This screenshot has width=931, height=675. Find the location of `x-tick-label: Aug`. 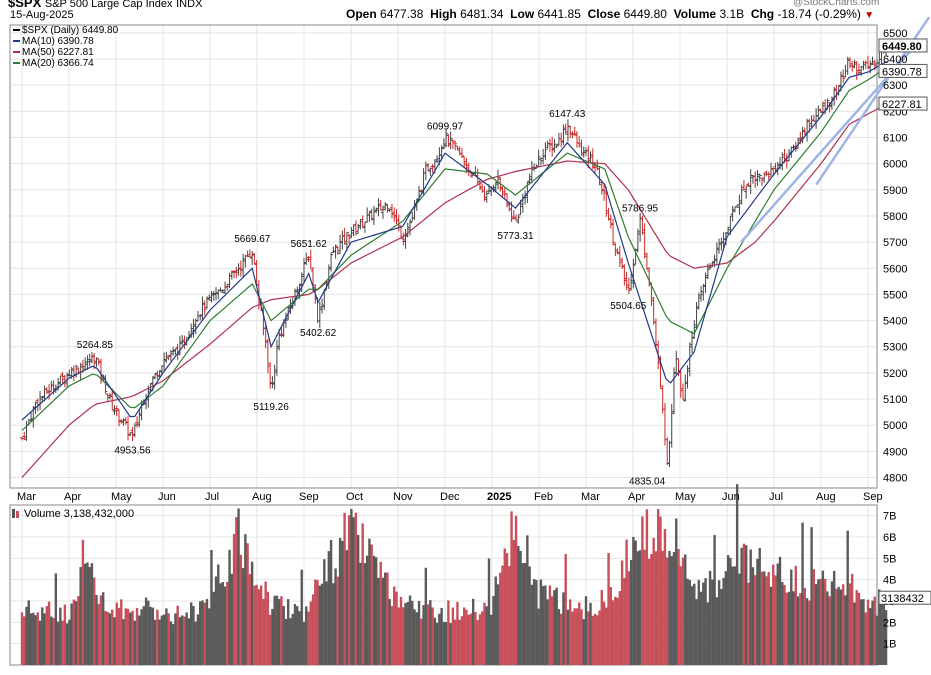

x-tick-label: Aug is located at coordinates (262, 497).